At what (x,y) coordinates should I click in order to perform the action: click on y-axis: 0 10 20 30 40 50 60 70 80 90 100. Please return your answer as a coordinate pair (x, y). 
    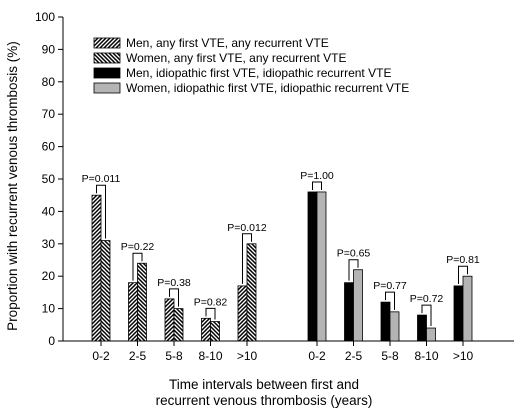
    Looking at the image, I should click on (49, 179).